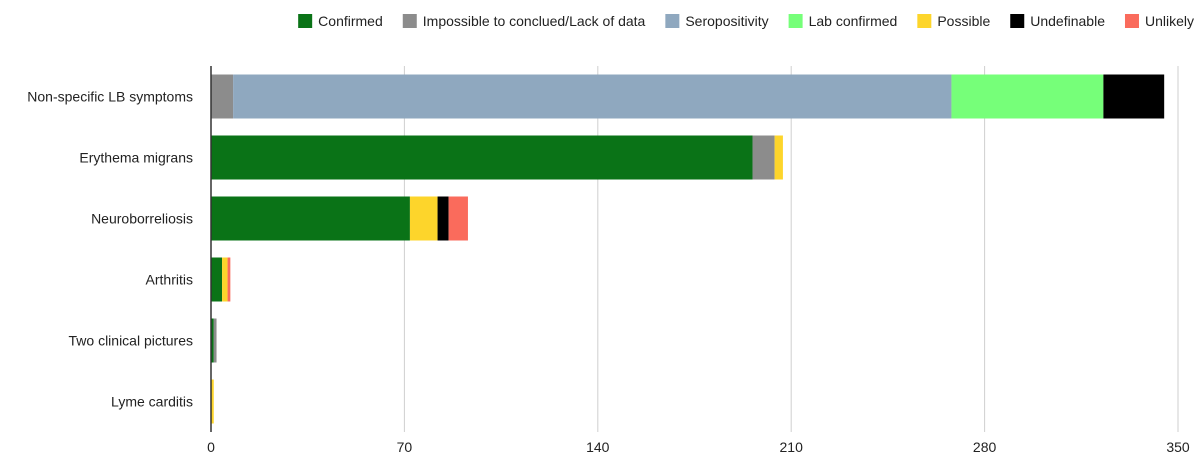 The width and height of the screenshot is (1203, 464). What do you see at coordinates (310, 218) in the screenshot?
I see `bar-confirmed-neuroborreliosis` at bounding box center [310, 218].